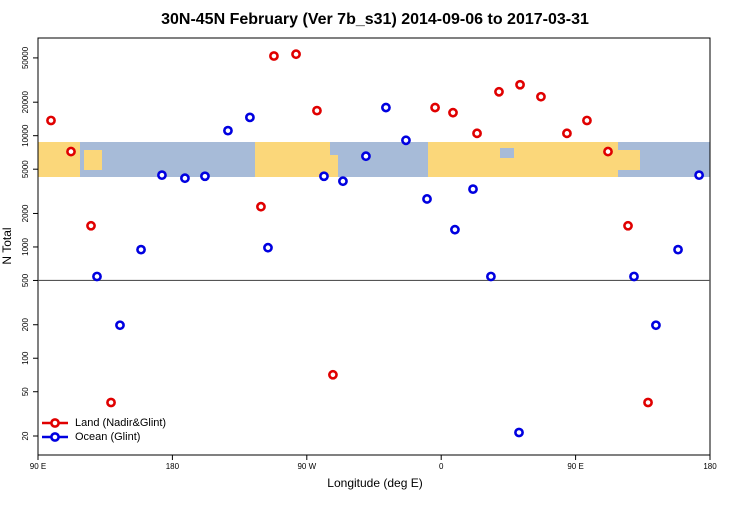 The height and width of the screenshot is (505, 750). What do you see at coordinates (441, 466) in the screenshot?
I see `x-tick-label: 0` at bounding box center [441, 466].